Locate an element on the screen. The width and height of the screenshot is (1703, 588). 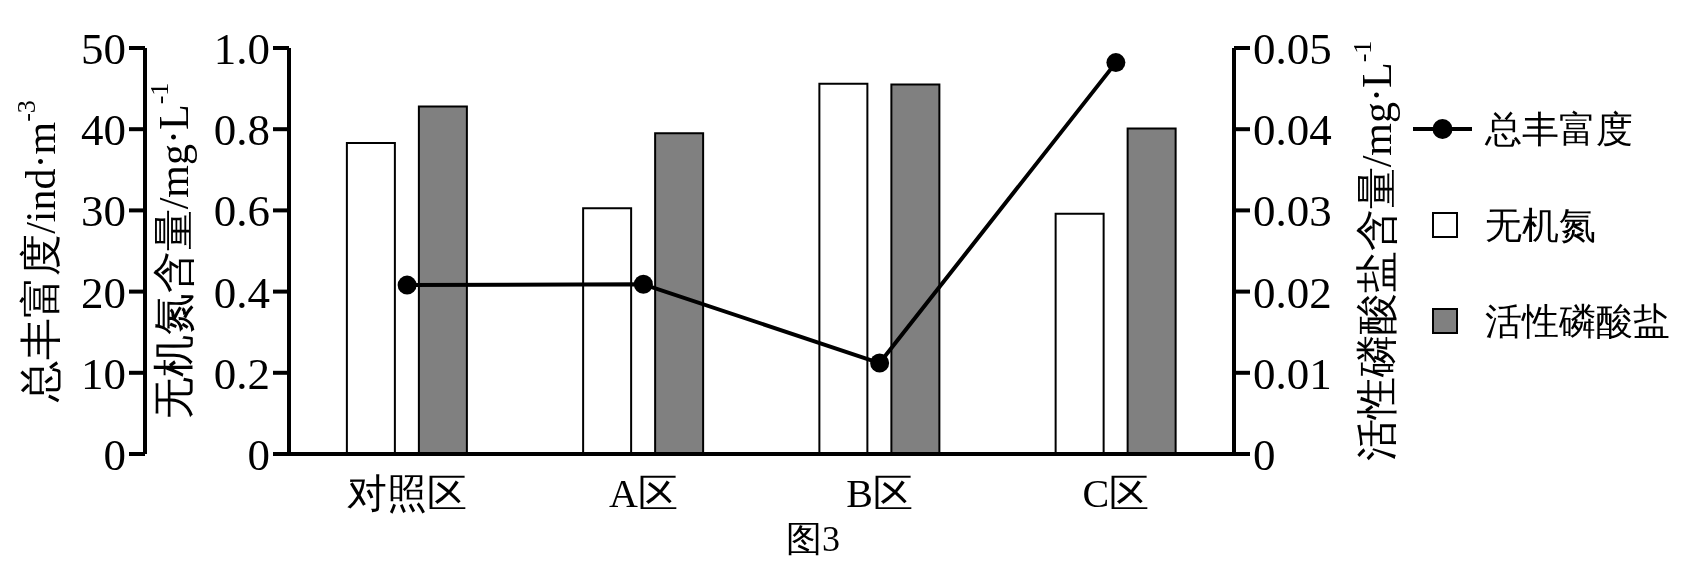
y3-tick-label: 40 is located at coordinates (103, 130).